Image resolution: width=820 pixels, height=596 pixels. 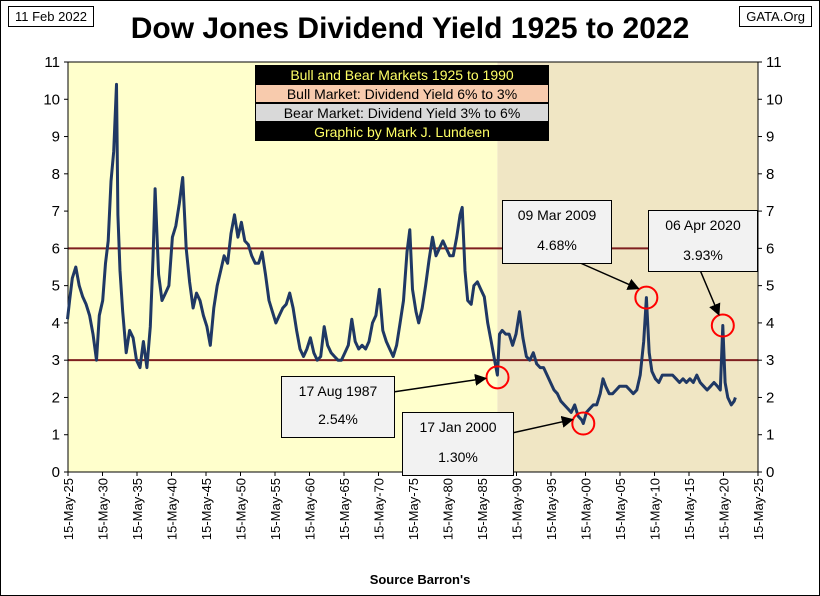 I want to click on annotation-2009-date: 09 Mar 2009, so click(x=557, y=215).